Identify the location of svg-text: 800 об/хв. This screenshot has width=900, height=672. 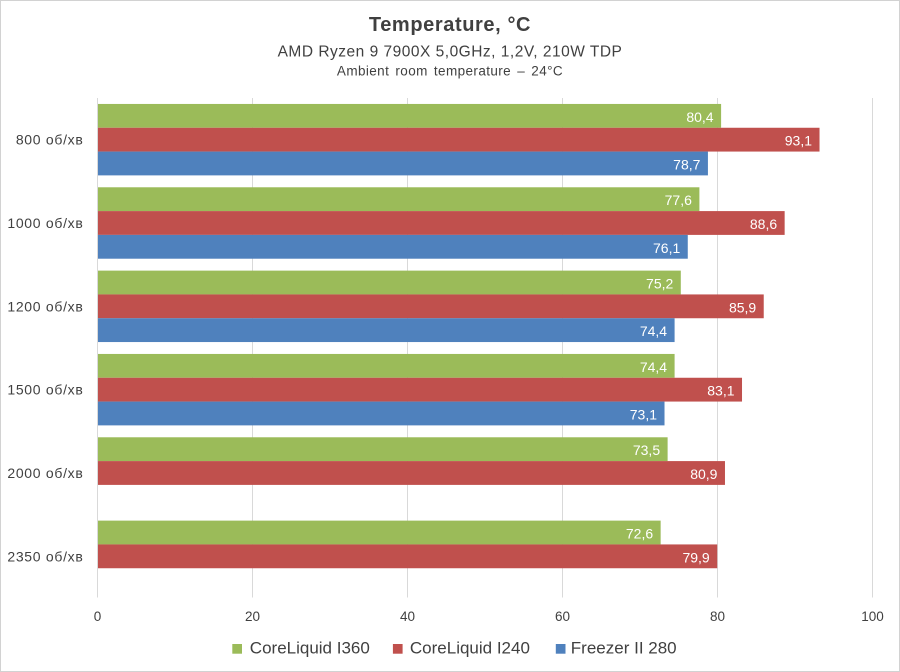
(50, 140).